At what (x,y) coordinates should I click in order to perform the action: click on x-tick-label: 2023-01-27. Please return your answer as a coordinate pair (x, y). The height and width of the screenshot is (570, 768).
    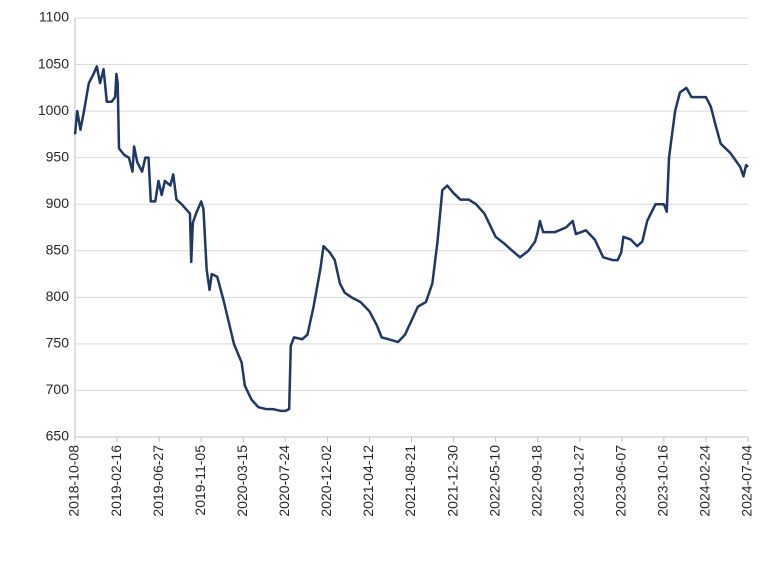
    Looking at the image, I should click on (578, 481).